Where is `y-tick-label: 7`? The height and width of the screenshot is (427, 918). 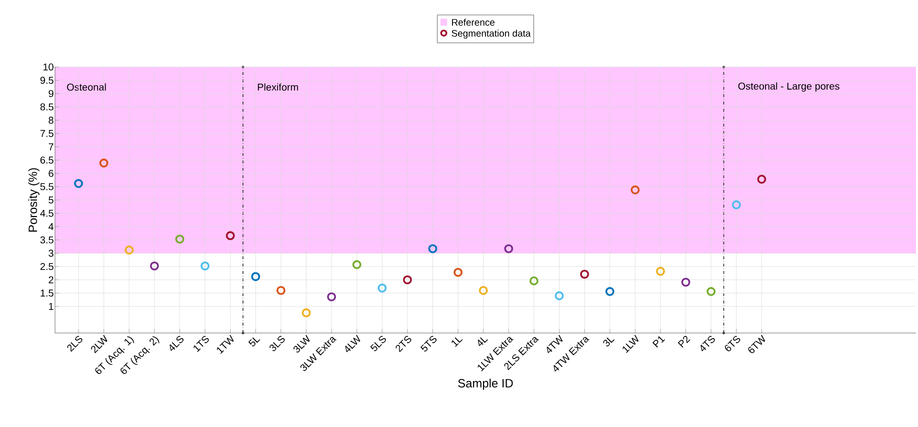 y-tick-label: 7 is located at coordinates (51, 146).